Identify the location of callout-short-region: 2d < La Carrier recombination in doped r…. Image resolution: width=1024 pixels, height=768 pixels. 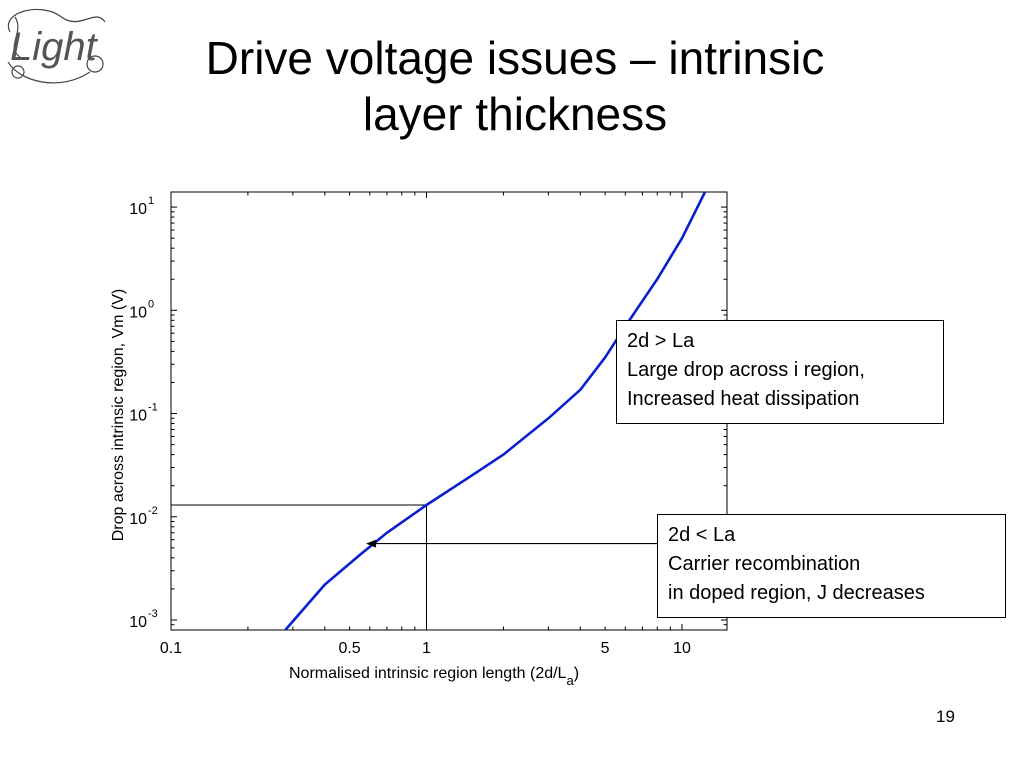
(831, 566).